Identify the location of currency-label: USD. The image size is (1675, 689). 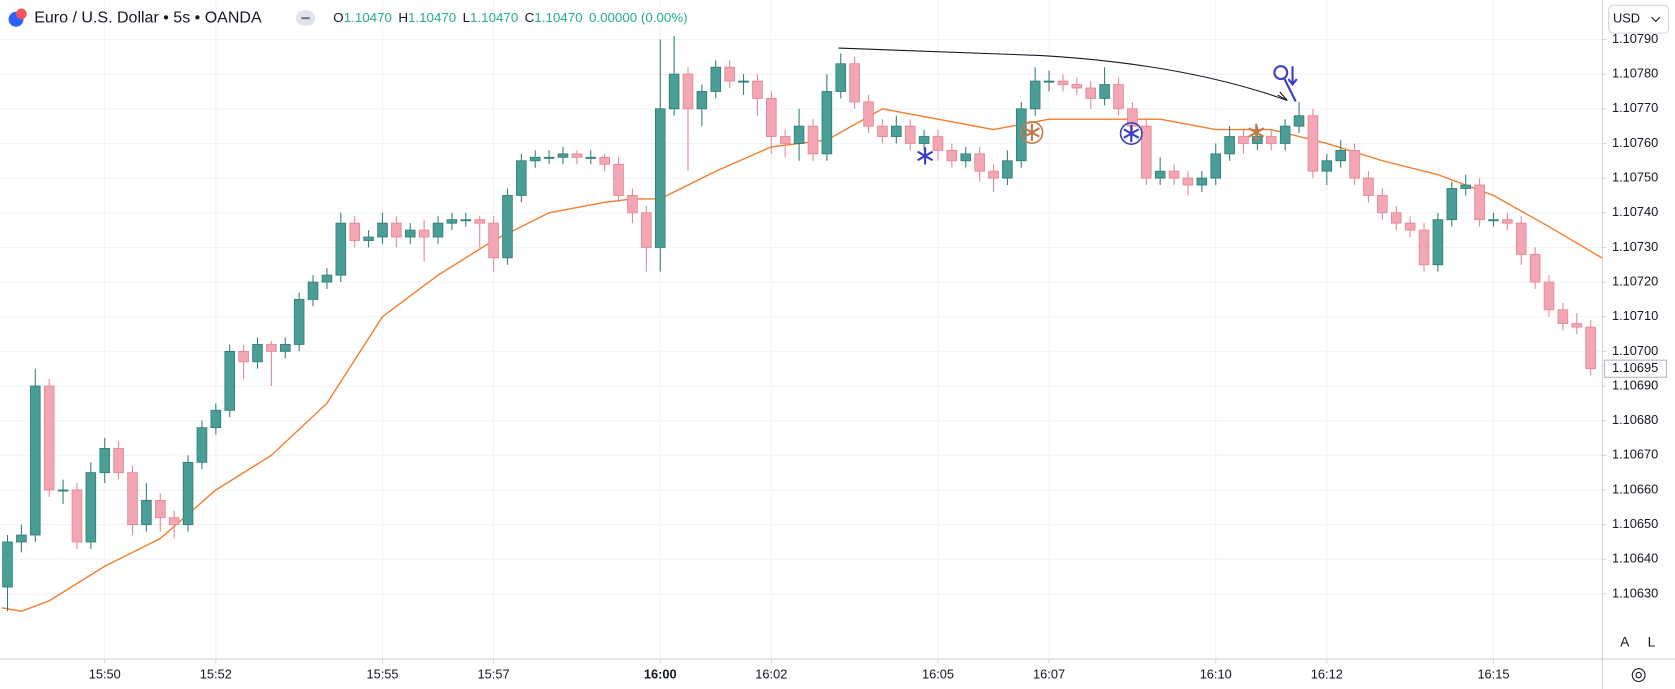
(1626, 18).